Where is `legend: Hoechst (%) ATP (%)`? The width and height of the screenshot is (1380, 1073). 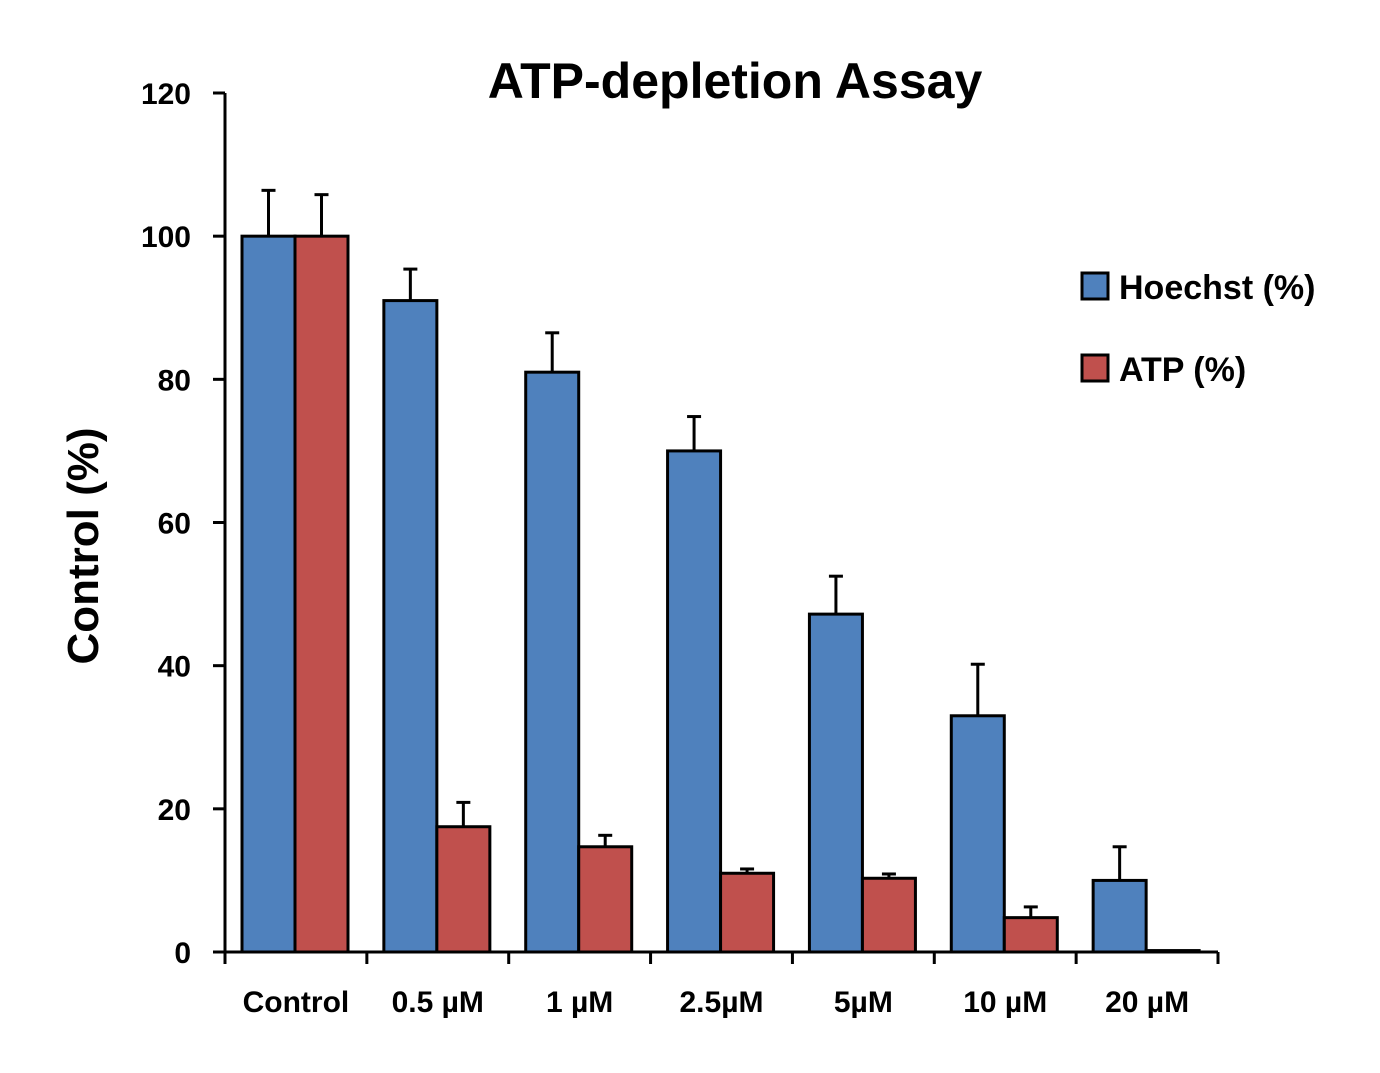
legend: Hoechst (%) ATP (%) is located at coordinates (1197, 329).